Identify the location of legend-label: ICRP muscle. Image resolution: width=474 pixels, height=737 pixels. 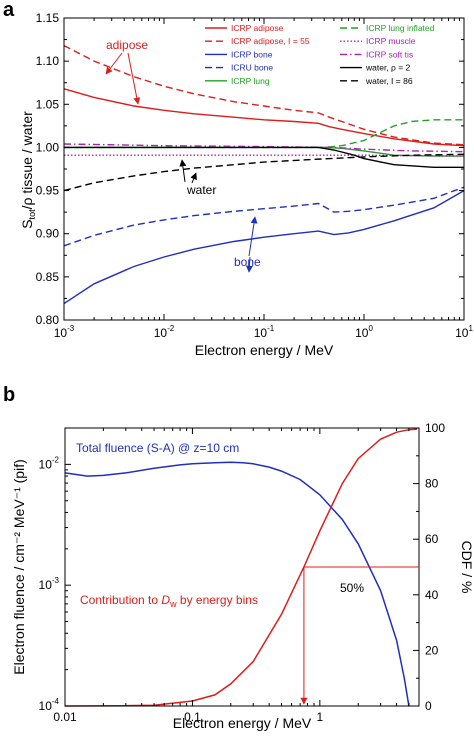
(391, 41).